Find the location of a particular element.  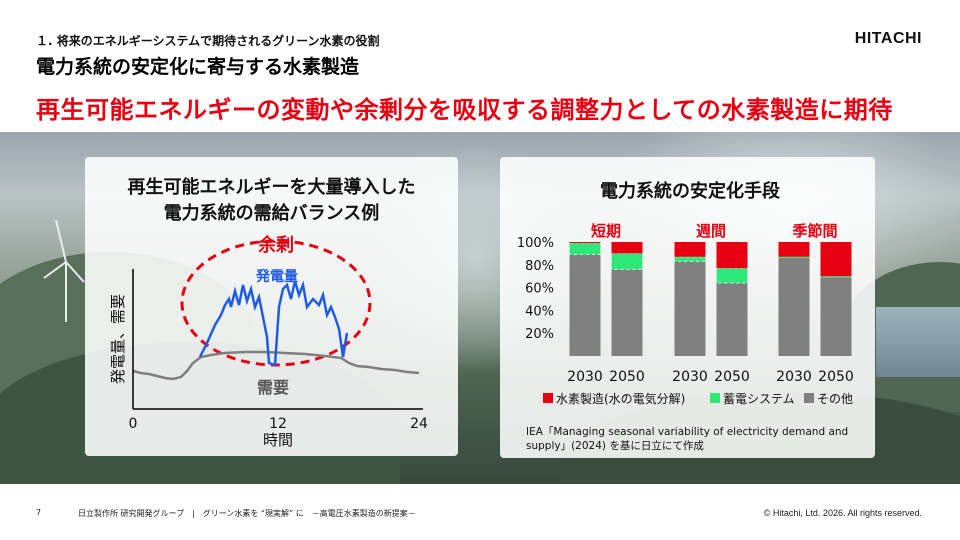

supply-demand-title-line2: 電力系統の需給バランス例 is located at coordinates (271, 213).